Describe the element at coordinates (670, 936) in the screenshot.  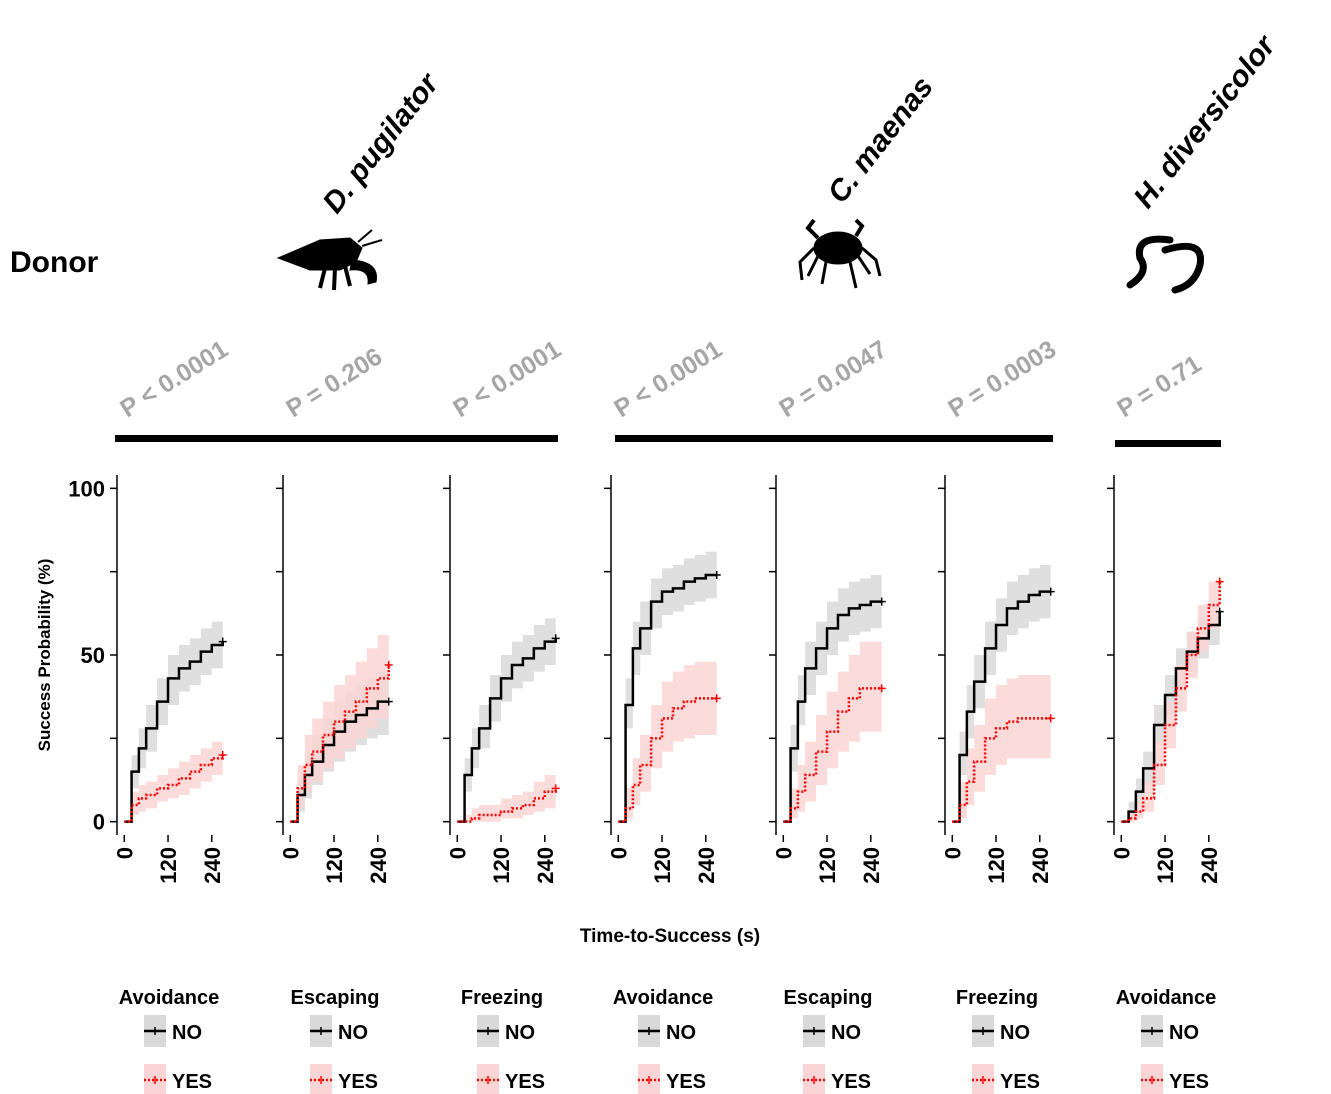
I see `x-axis-label: Time-to-Success (s)` at that location.